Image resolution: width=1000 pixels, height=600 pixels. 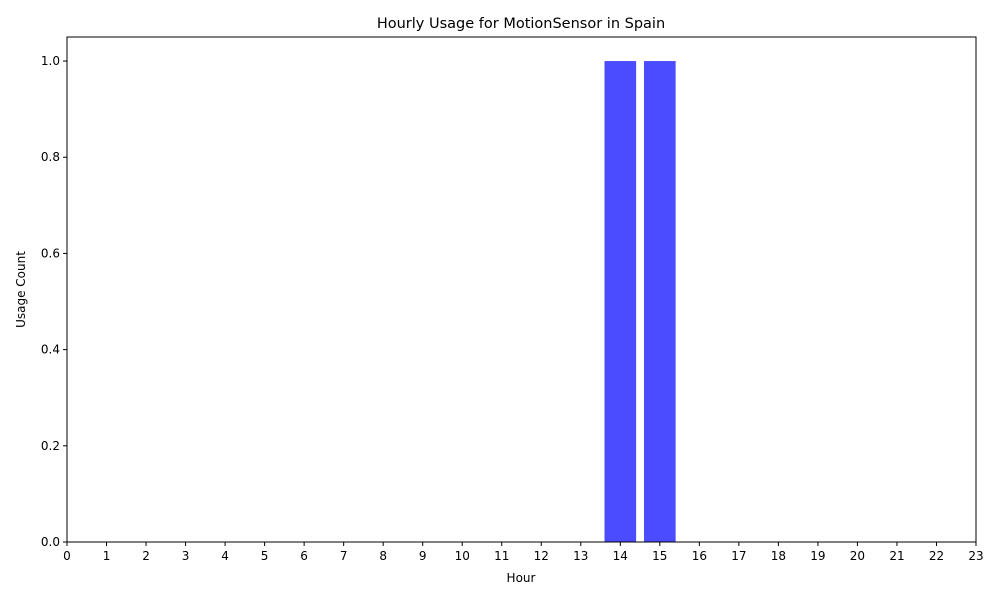 I want to click on x-tick-label: 12, so click(x=541, y=556).